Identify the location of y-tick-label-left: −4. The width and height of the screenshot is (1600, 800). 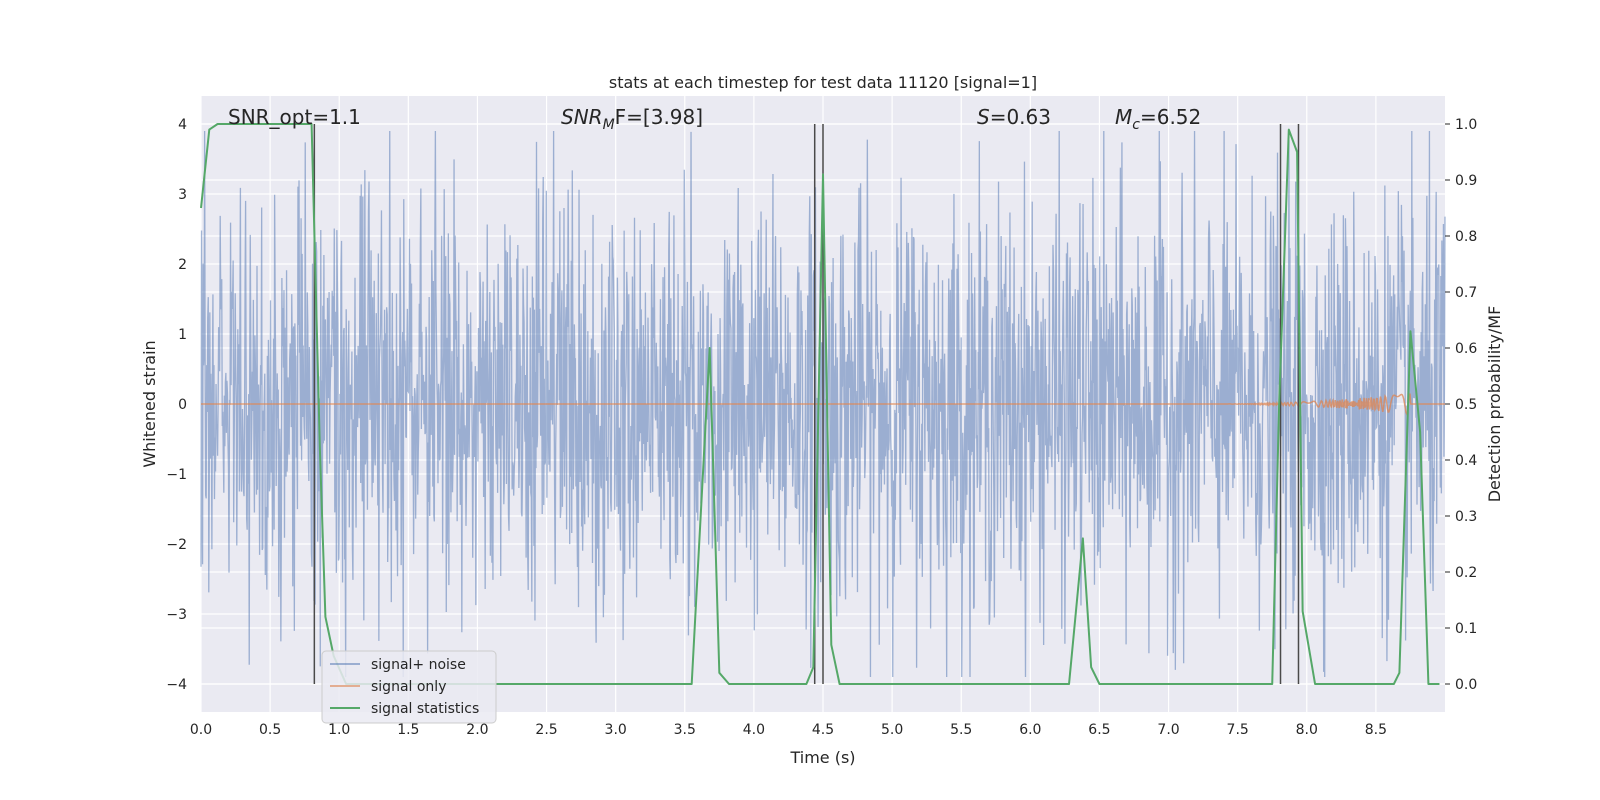
(176, 685).